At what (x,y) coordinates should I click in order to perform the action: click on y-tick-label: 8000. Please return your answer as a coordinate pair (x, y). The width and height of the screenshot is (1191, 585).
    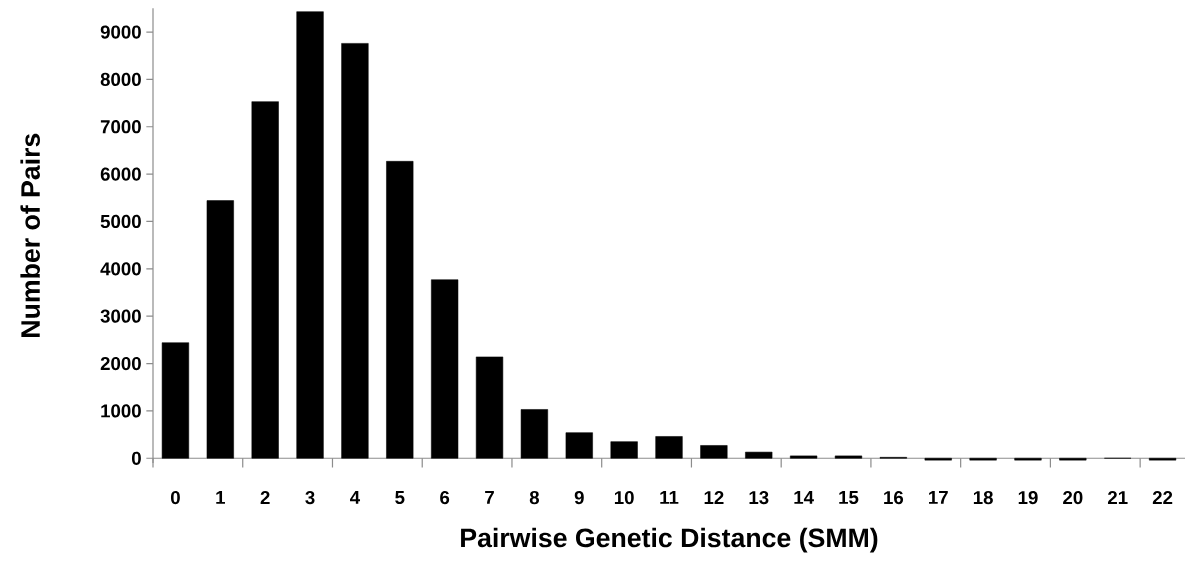
    Looking at the image, I should click on (120, 79).